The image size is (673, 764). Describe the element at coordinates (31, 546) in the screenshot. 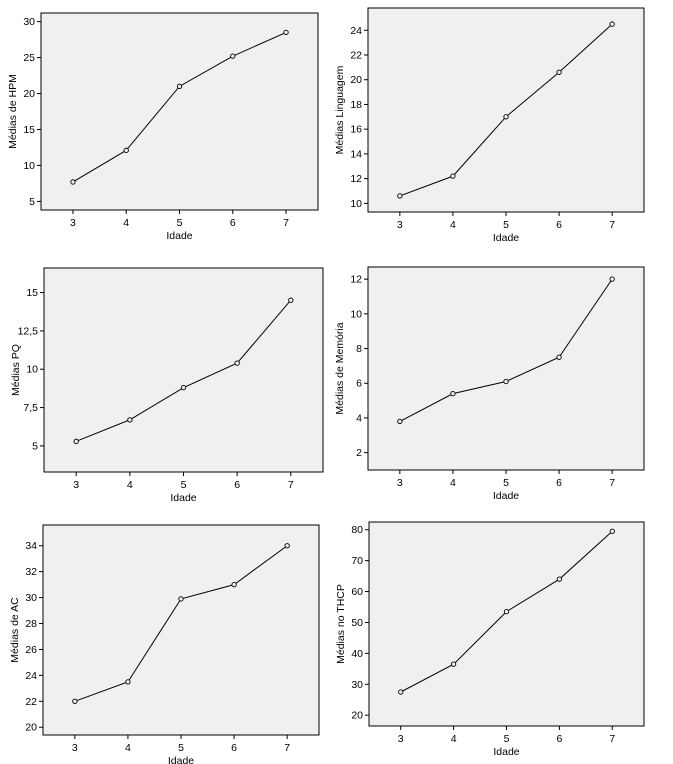

I see `y-tick-label: 34` at that location.